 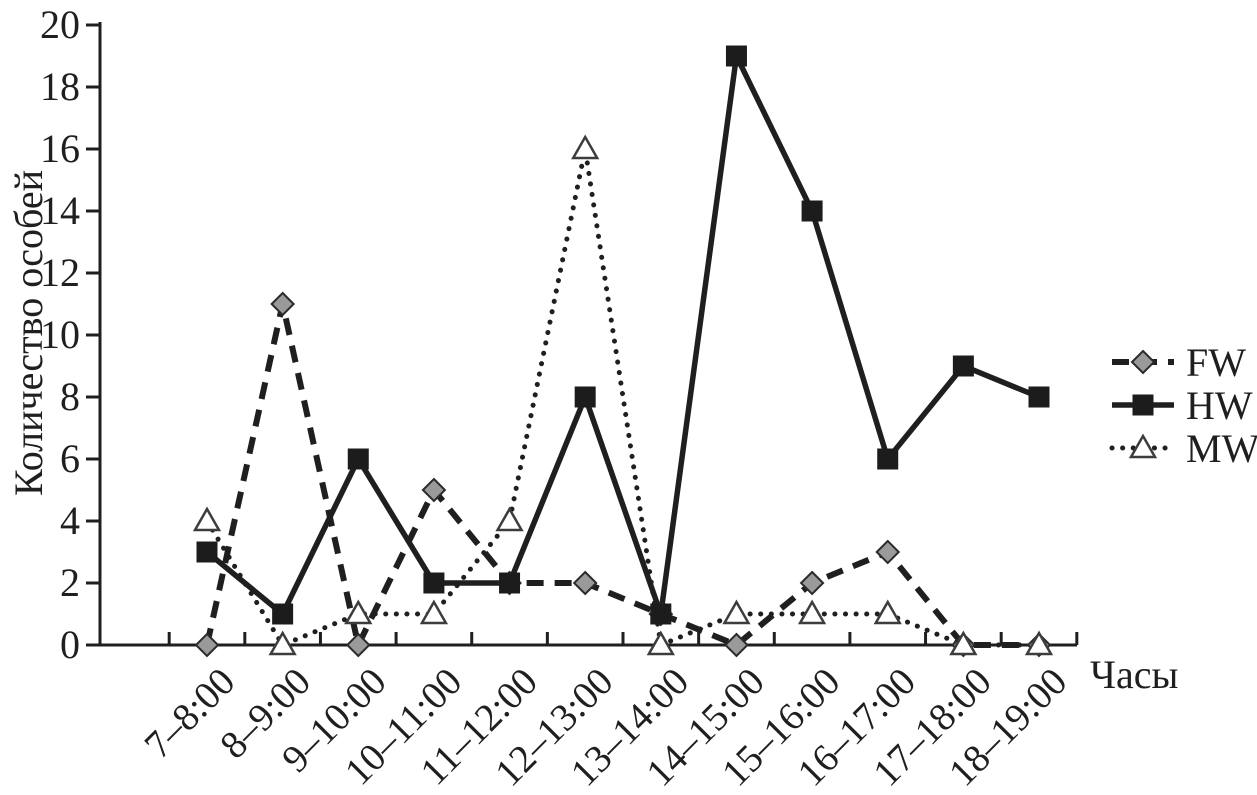 I want to click on y-tick-label: 4, so click(x=70, y=520).